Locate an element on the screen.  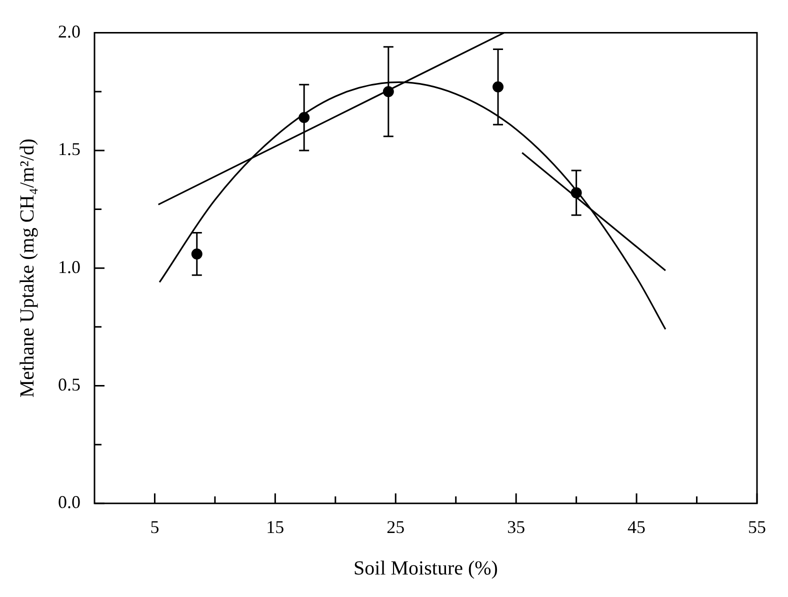
x-tick-label: 35 is located at coordinates (516, 526).